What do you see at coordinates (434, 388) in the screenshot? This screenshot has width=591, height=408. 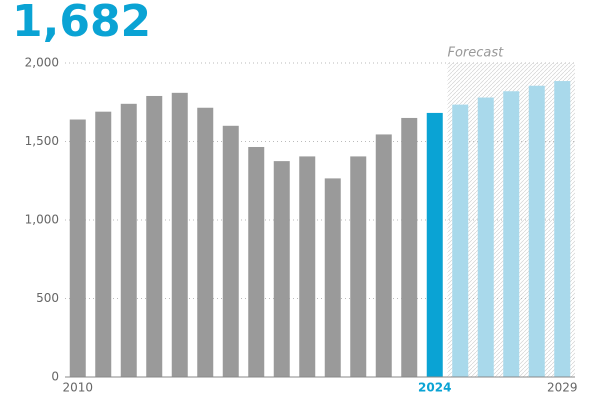 I see `x-tick-label: 2024` at bounding box center [434, 388].